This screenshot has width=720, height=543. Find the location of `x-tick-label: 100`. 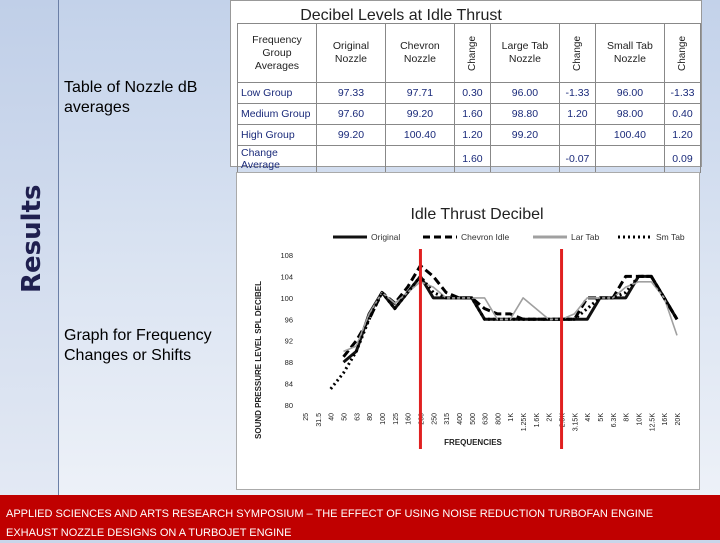

x-tick-label: 100 is located at coordinates (383, 419).